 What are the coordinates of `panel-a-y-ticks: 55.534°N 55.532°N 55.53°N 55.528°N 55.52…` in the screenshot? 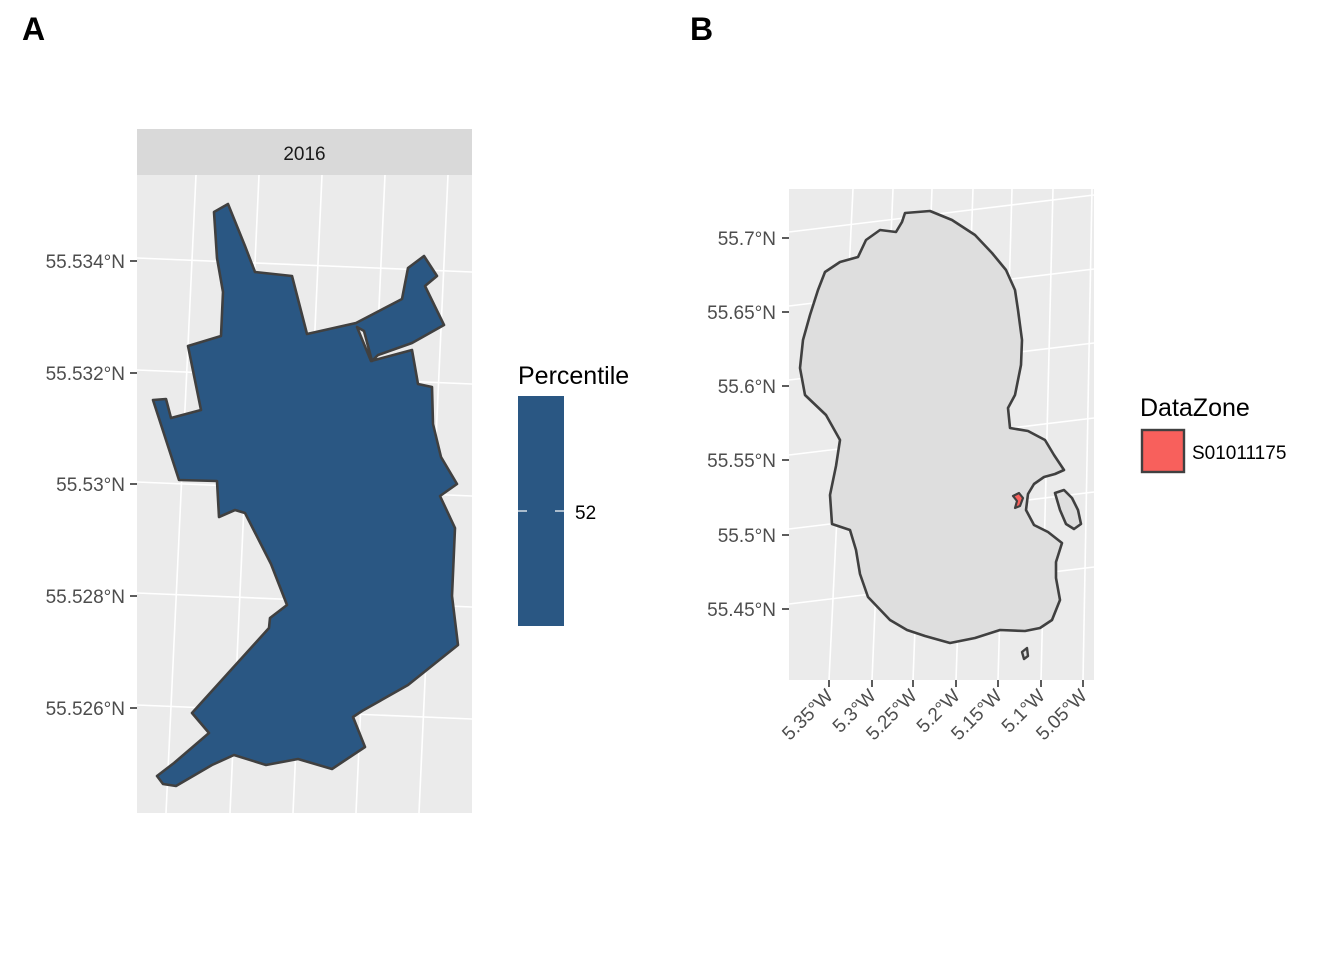 It's located at (91, 486).